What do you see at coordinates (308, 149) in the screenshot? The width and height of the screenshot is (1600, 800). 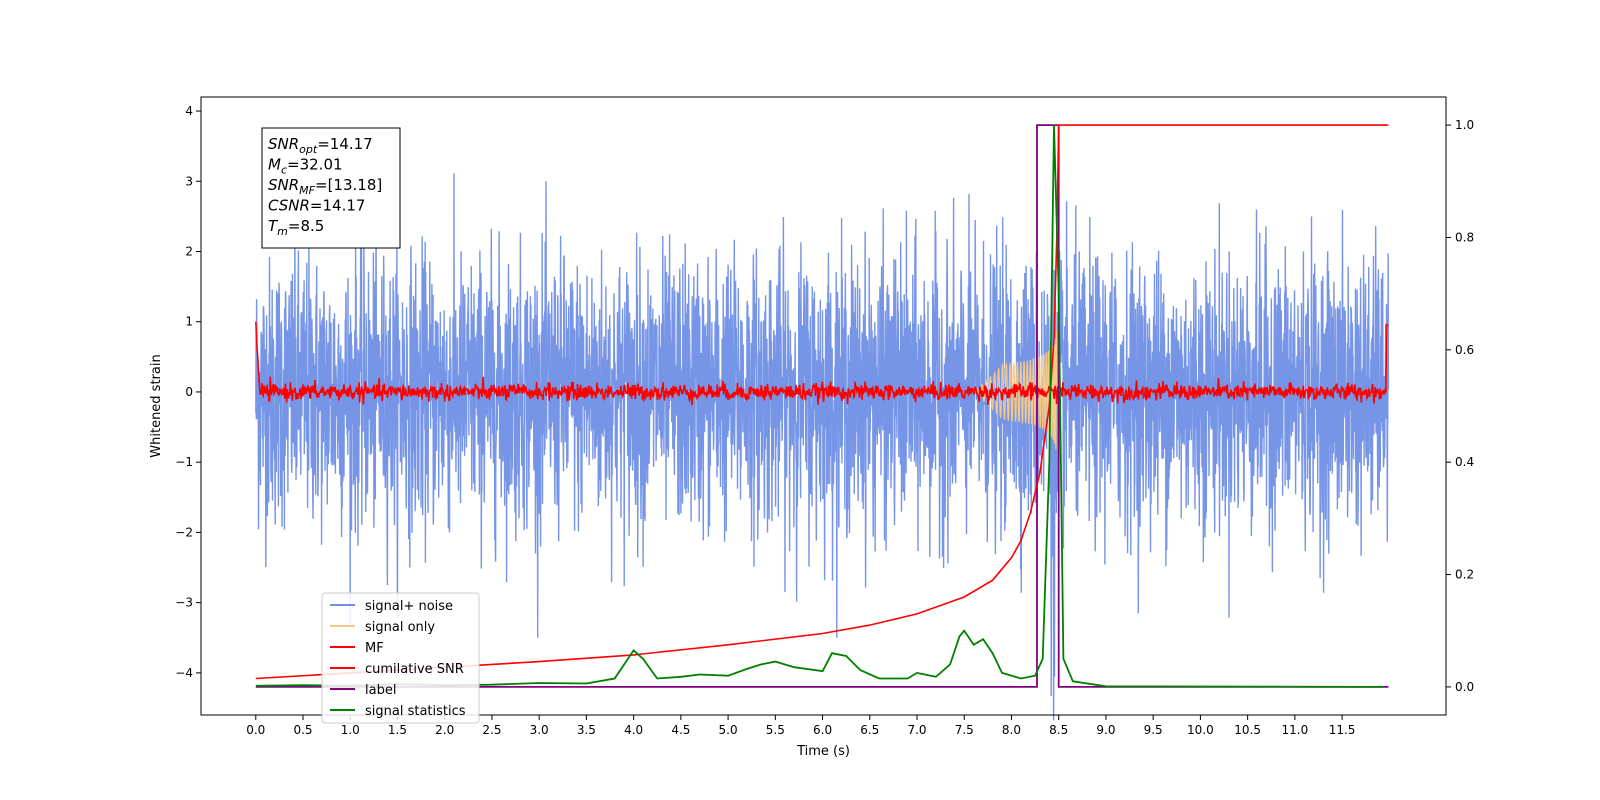 I see `annotation-subscript: opt` at bounding box center [308, 149].